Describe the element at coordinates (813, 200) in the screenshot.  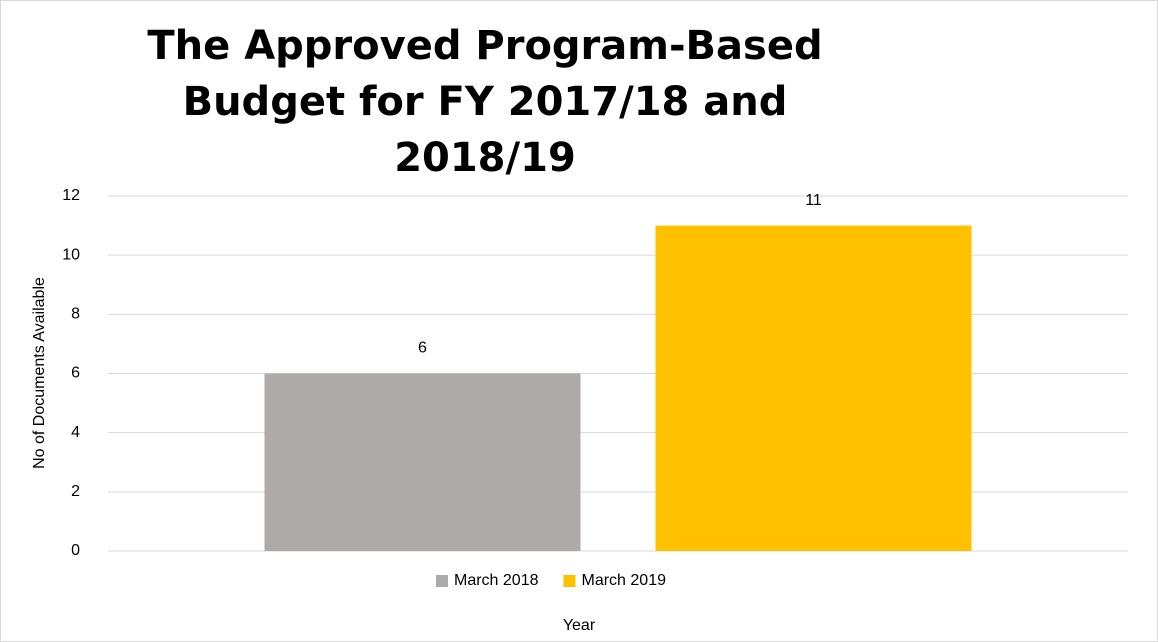
I see `data-label: 11` at that location.